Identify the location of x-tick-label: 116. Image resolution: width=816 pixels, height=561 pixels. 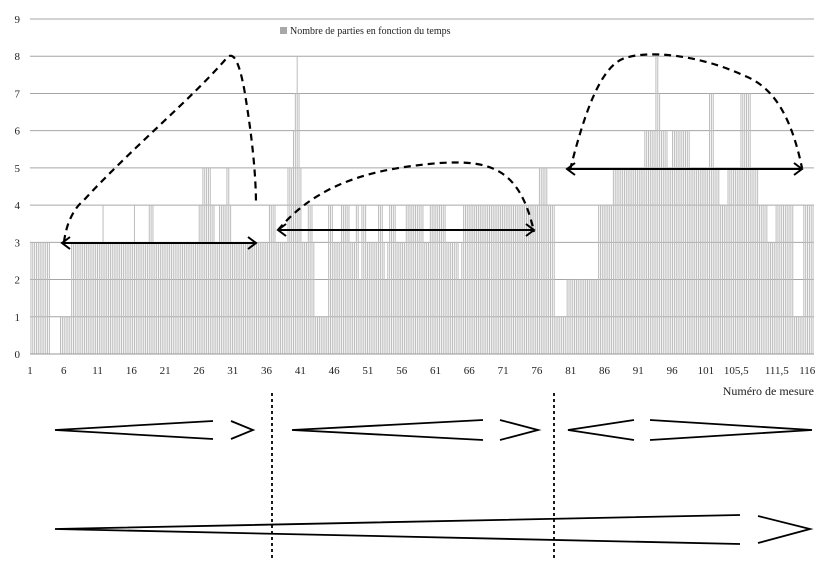
(807, 371).